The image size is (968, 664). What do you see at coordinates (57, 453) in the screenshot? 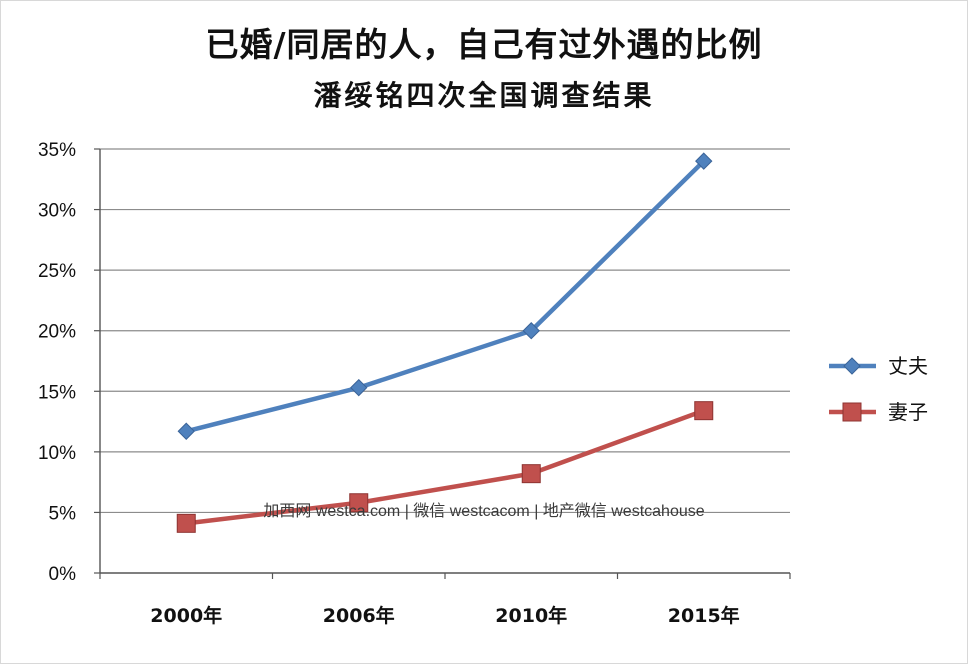
I see `y-tick-label: 10%` at bounding box center [57, 453].